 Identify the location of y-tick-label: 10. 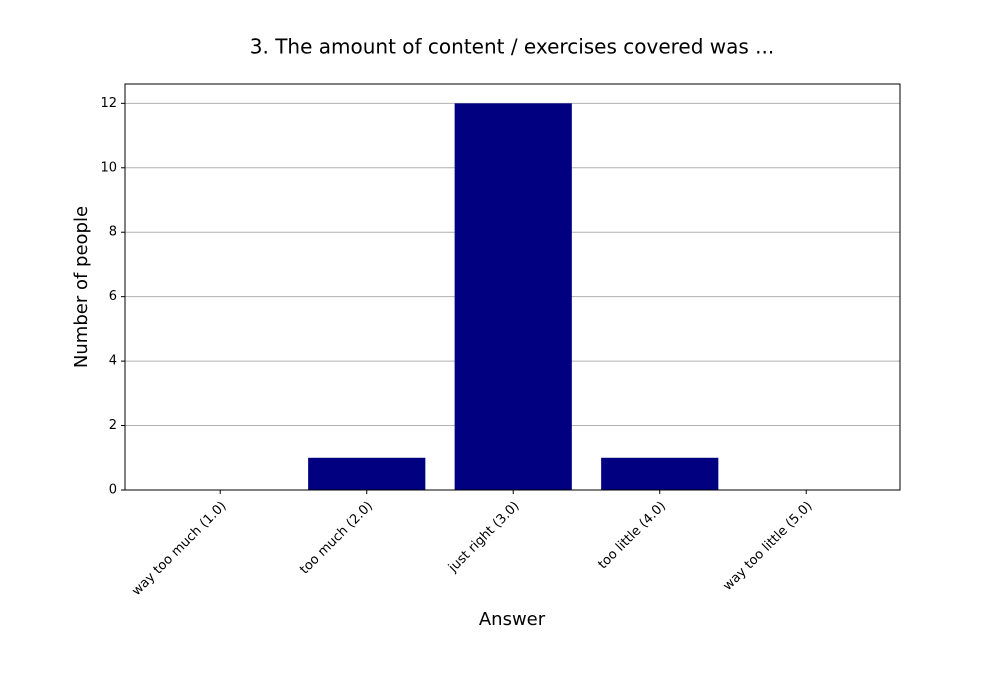
(108, 167).